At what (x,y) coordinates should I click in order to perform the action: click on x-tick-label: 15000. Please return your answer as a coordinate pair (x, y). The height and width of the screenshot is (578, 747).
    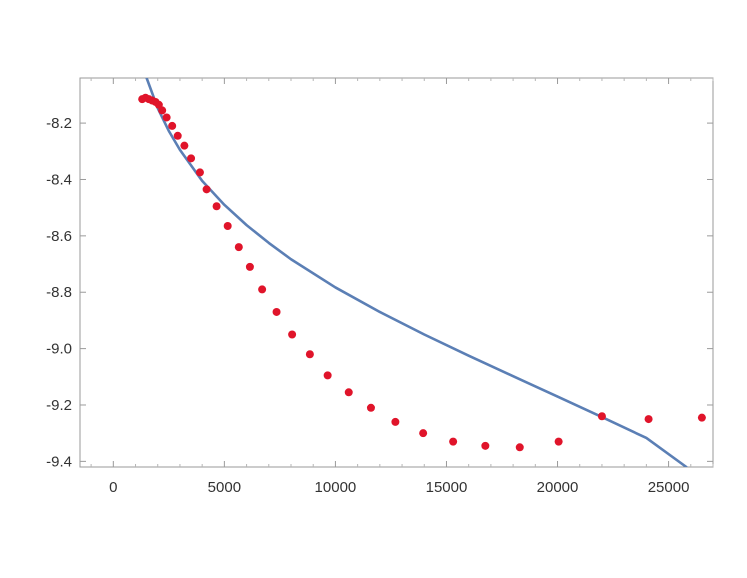
    Looking at the image, I should click on (447, 487).